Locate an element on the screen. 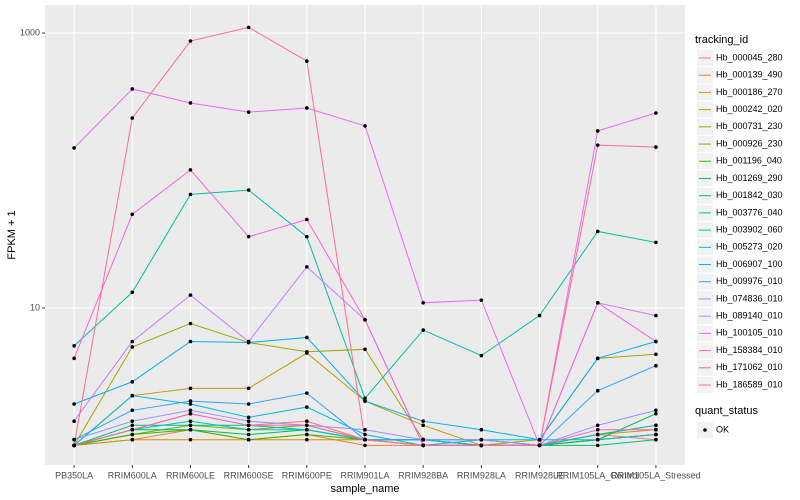 The height and width of the screenshot is (500, 800). x-tick-label: RRIM600SE is located at coordinates (249, 475).